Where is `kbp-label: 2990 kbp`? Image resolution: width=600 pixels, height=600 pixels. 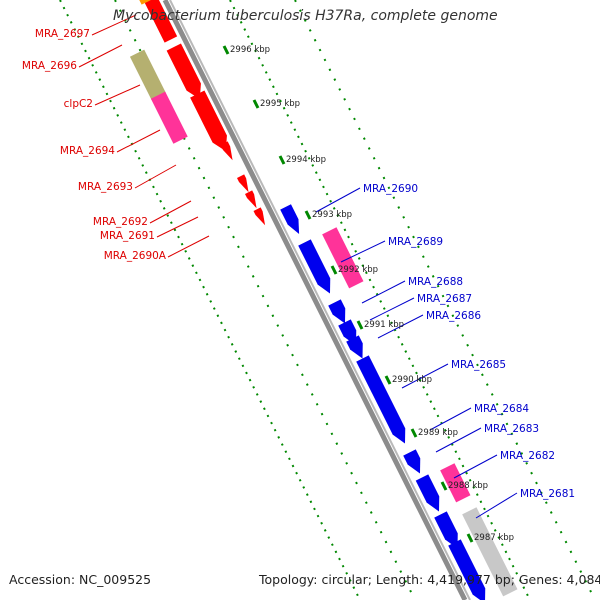
kbp-label: 2990 kbp is located at coordinates (412, 380).